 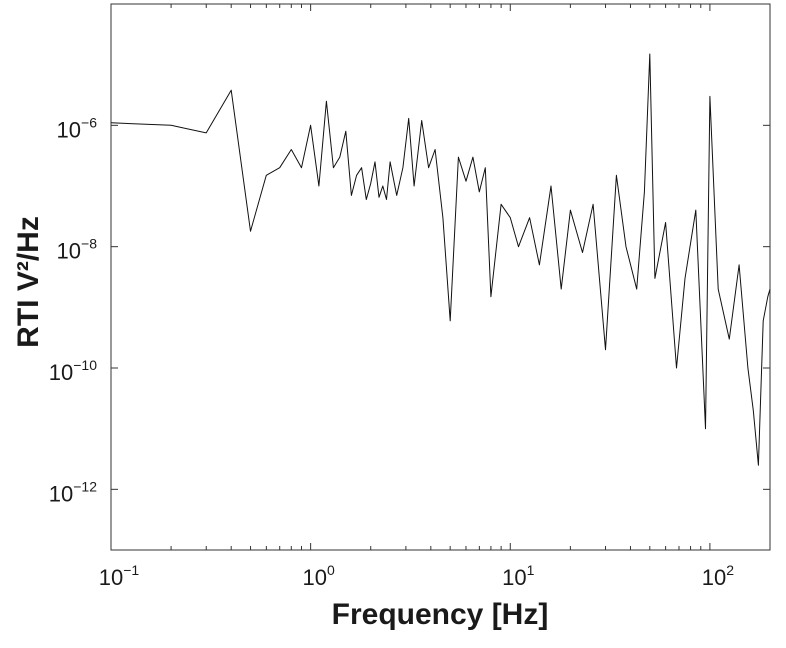 I want to click on x-tick-label: 10¹, so click(x=518, y=576).